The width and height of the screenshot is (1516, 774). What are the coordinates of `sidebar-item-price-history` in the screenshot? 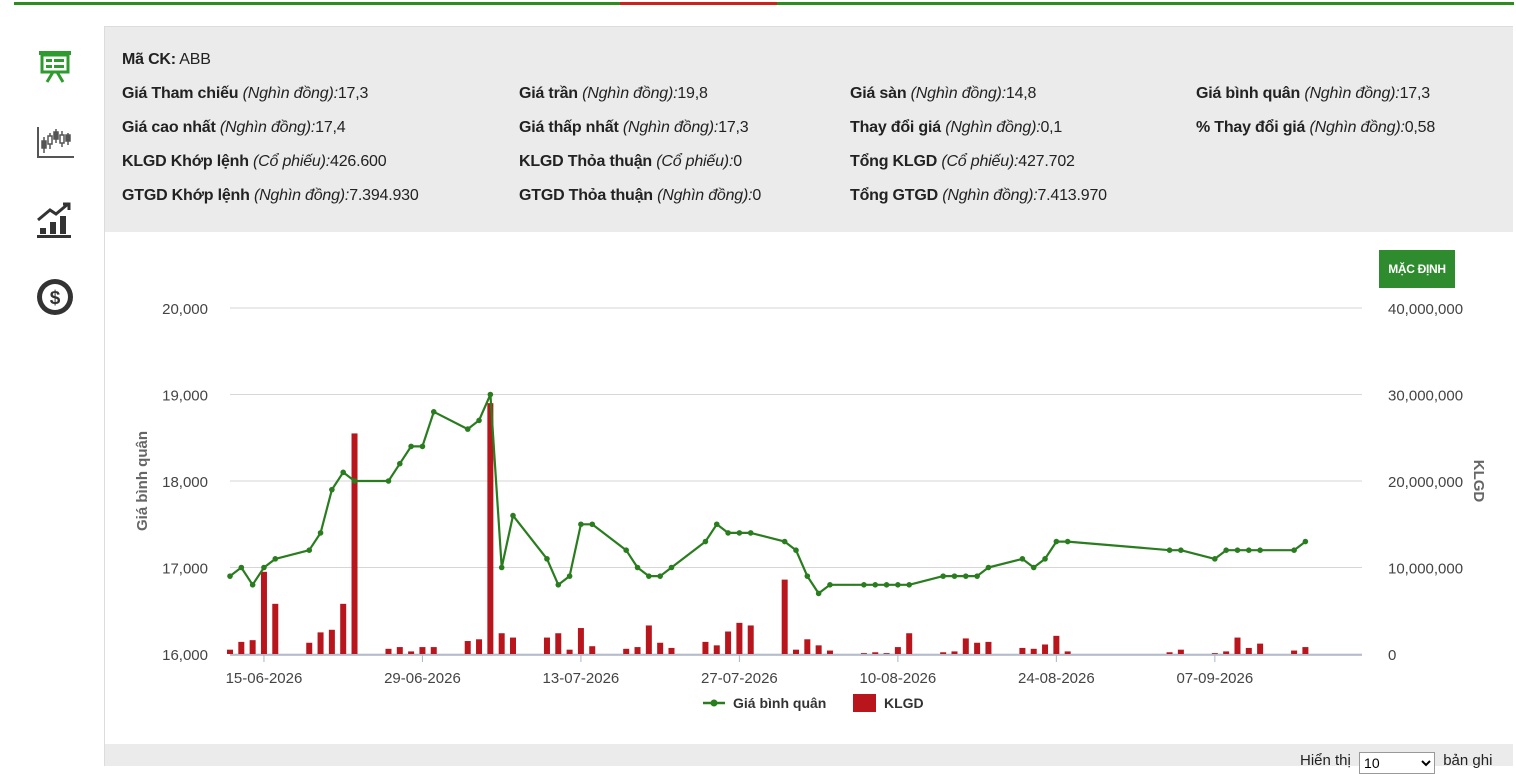 It's located at (55, 143).